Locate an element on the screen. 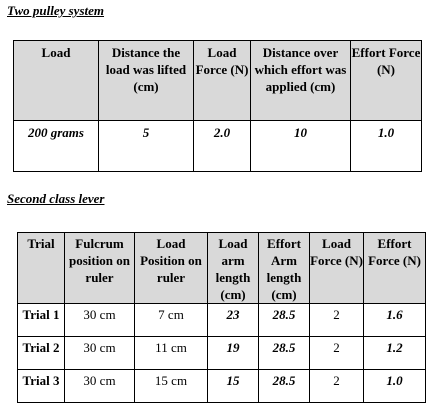 The height and width of the screenshot is (413, 435). table-cell: Trial 1 is located at coordinates (41, 320).